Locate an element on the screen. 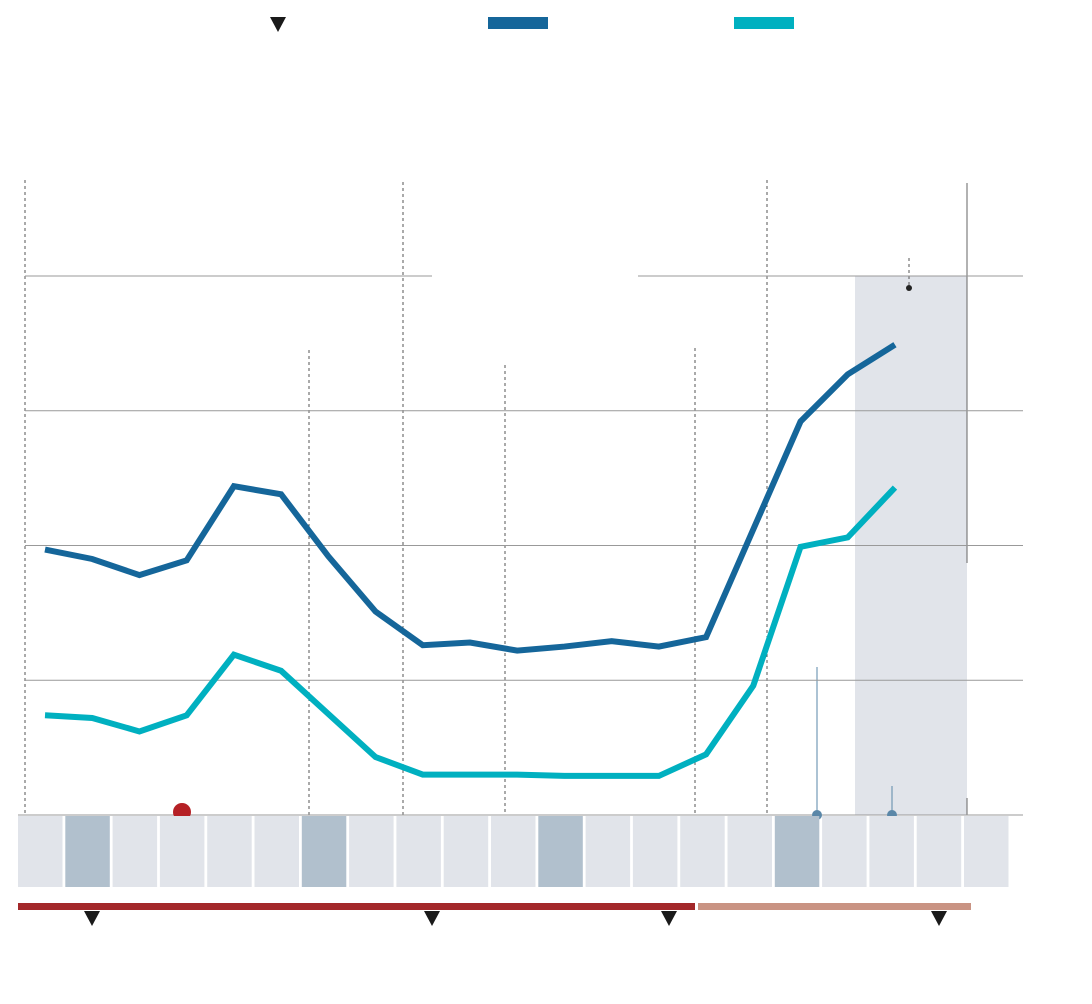 Image resolution: width=1092 pixels, height=1004 pixels. timeline-cells is located at coordinates (513, 851).